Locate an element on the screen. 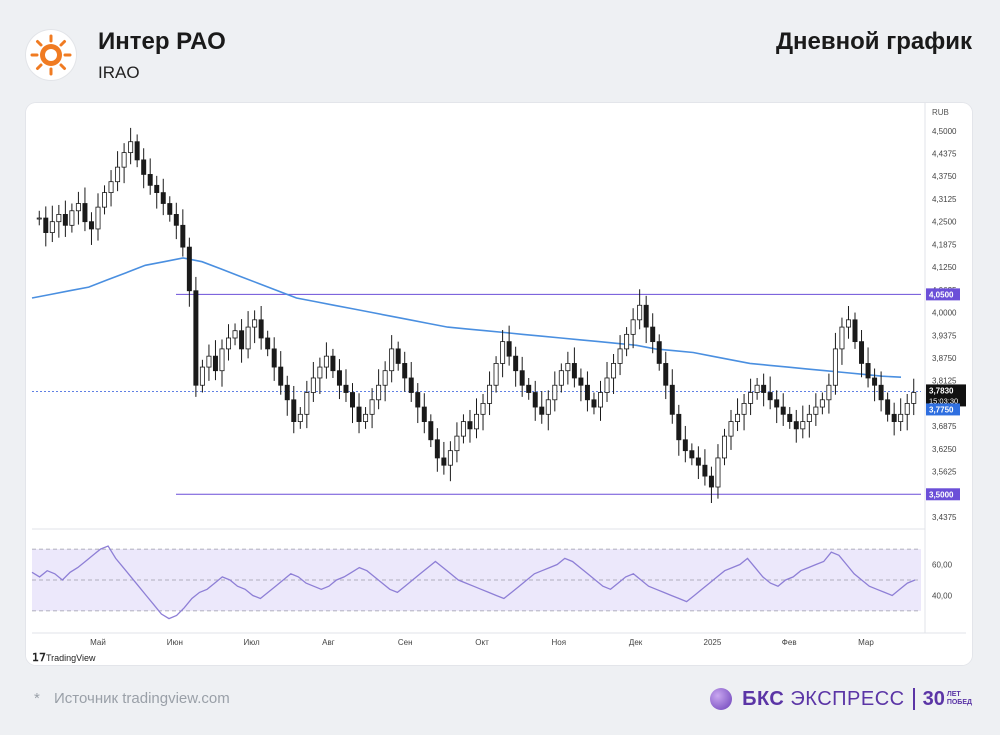 This screenshot has width=1000, height=735. rsi-tick-label: 60,00 is located at coordinates (942, 565).